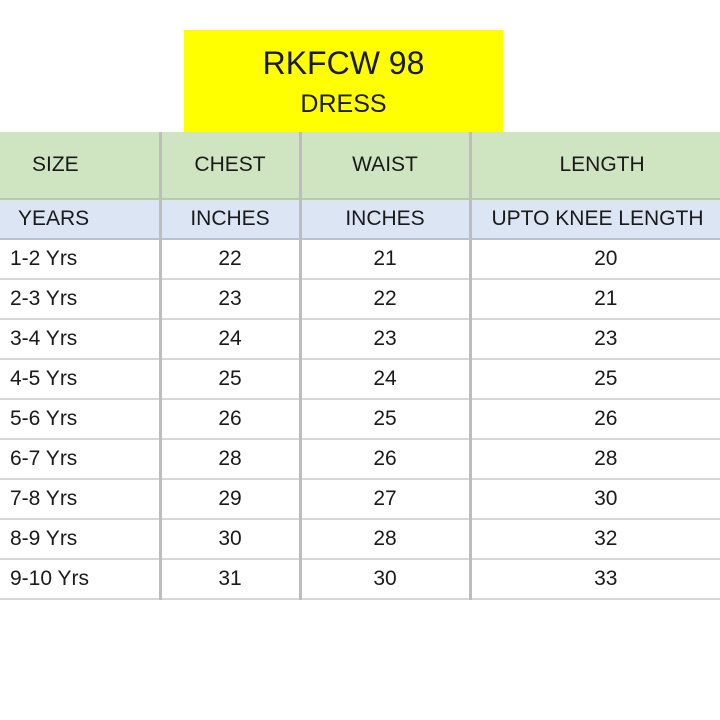 The height and width of the screenshot is (720, 720). What do you see at coordinates (231, 459) in the screenshot?
I see `cell-chest: 28` at bounding box center [231, 459].